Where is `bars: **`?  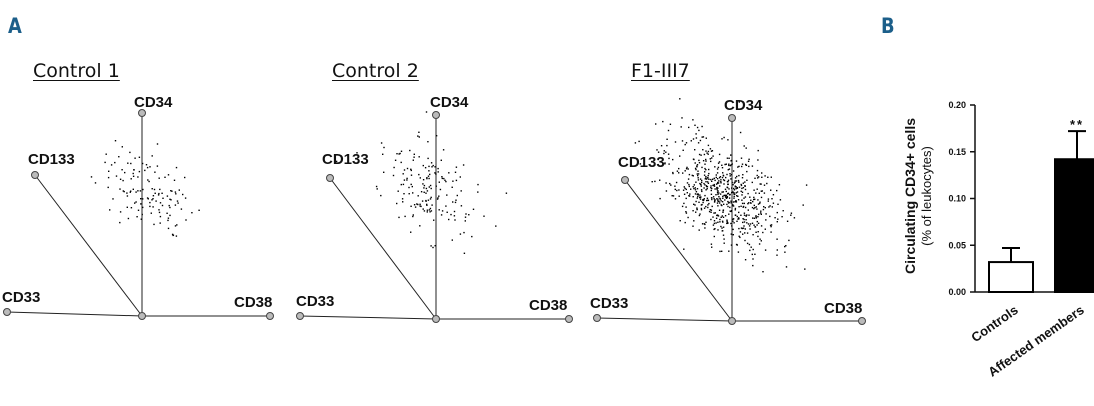 bars: ** is located at coordinates (1041, 205).